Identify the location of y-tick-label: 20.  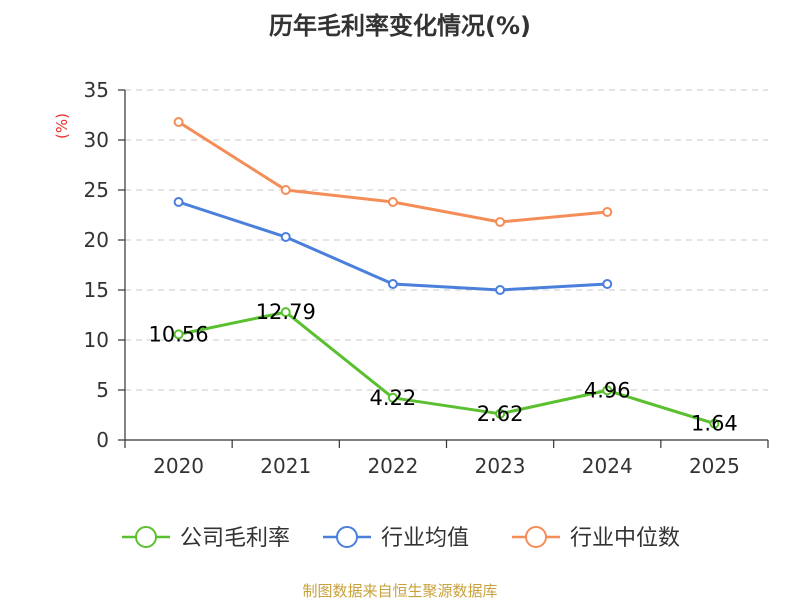
(96, 240).